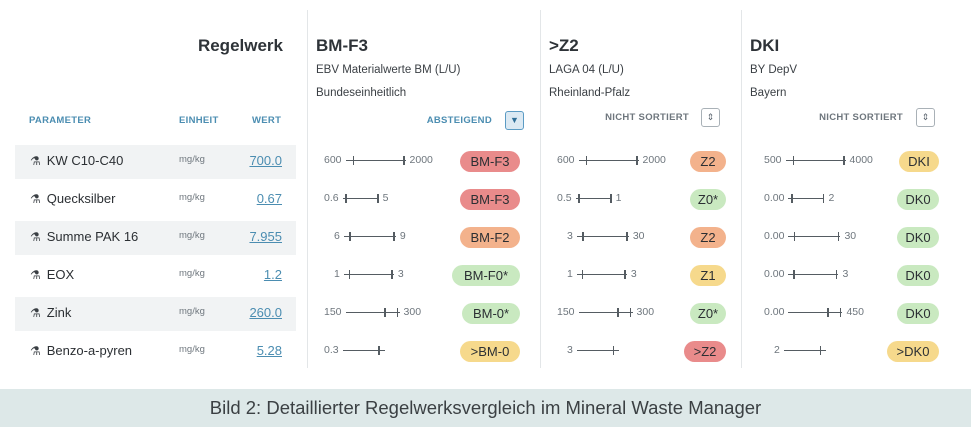  I want to click on range-indicator: 0.6 5, so click(356, 198).